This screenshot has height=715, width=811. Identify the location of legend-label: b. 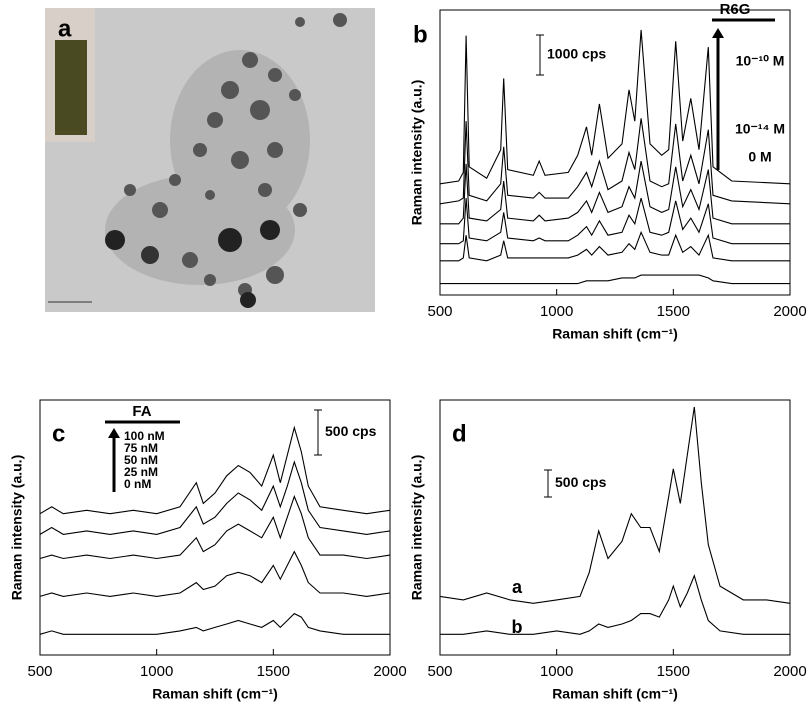
(517, 627).